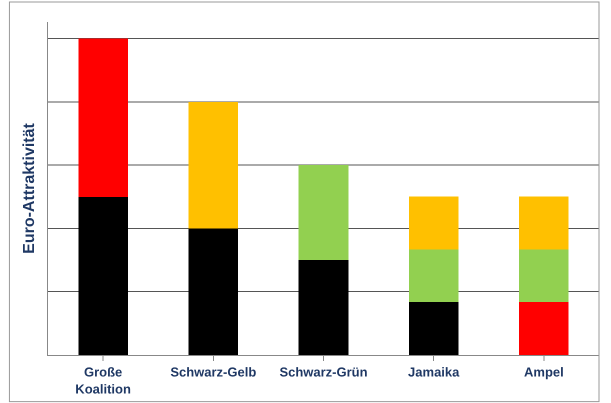 The image size is (611, 403). Describe the element at coordinates (544, 372) in the screenshot. I see `x-tick-label: Ampel` at that location.